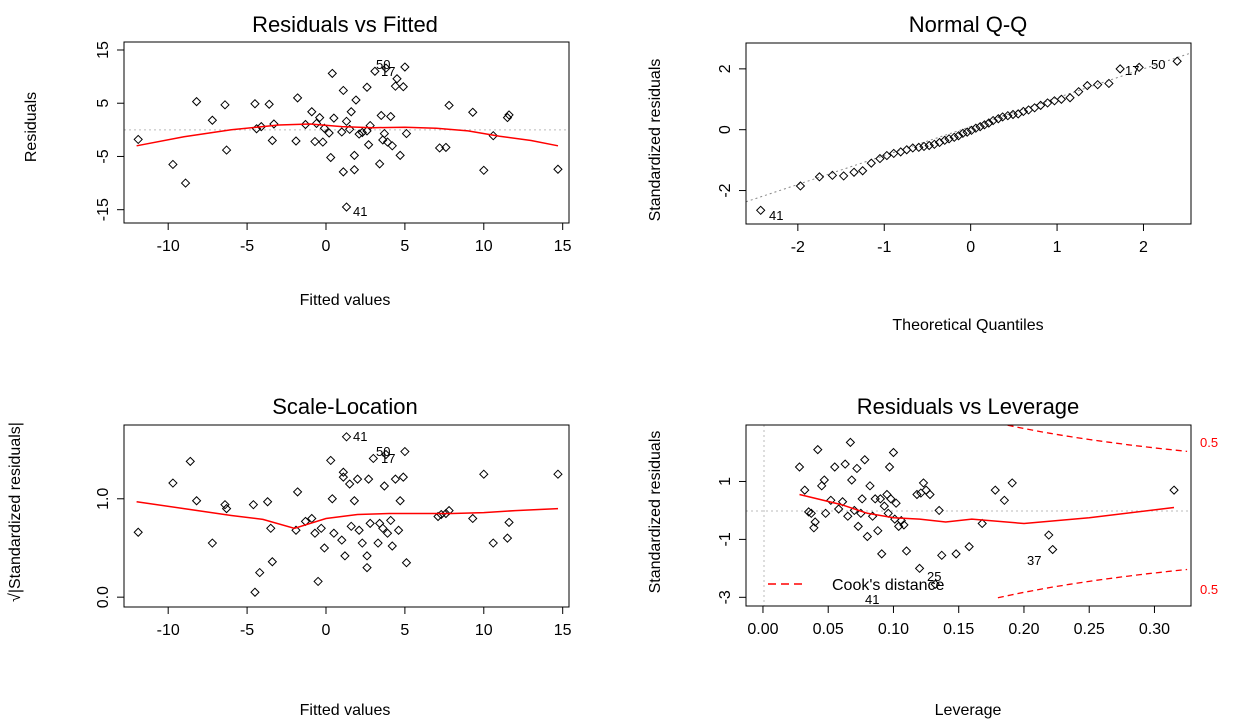  What do you see at coordinates (968, 710) in the screenshot?
I see `x-axis-label: Leverage` at bounding box center [968, 710].